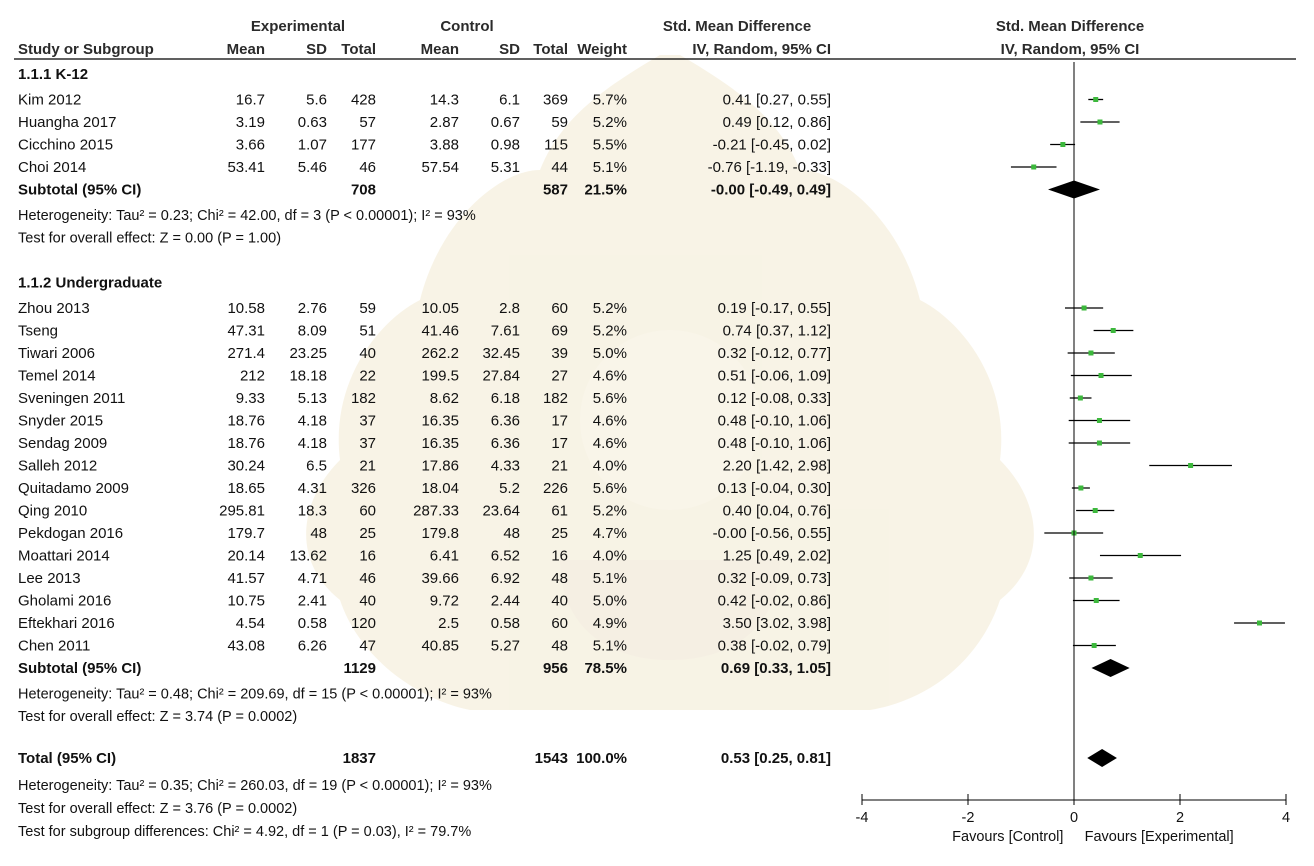  What do you see at coordinates (551, 758) in the screenshot?
I see `summary-total-control: 1543` at bounding box center [551, 758].